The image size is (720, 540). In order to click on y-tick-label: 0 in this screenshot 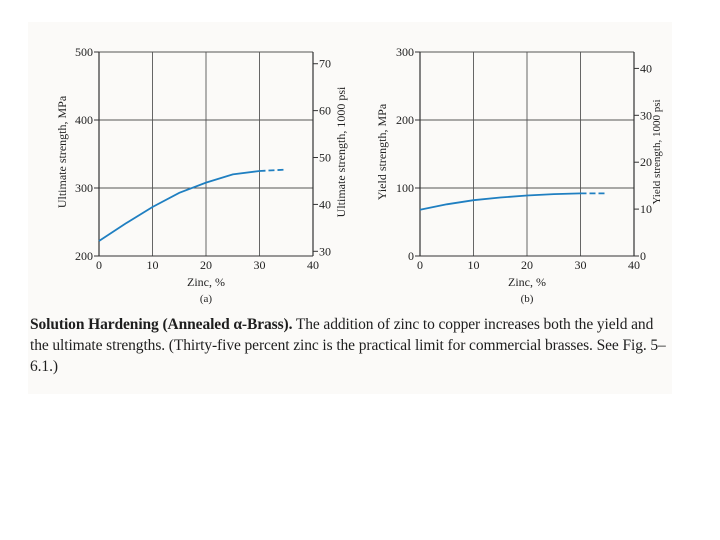, I will do `click(411, 256)`.